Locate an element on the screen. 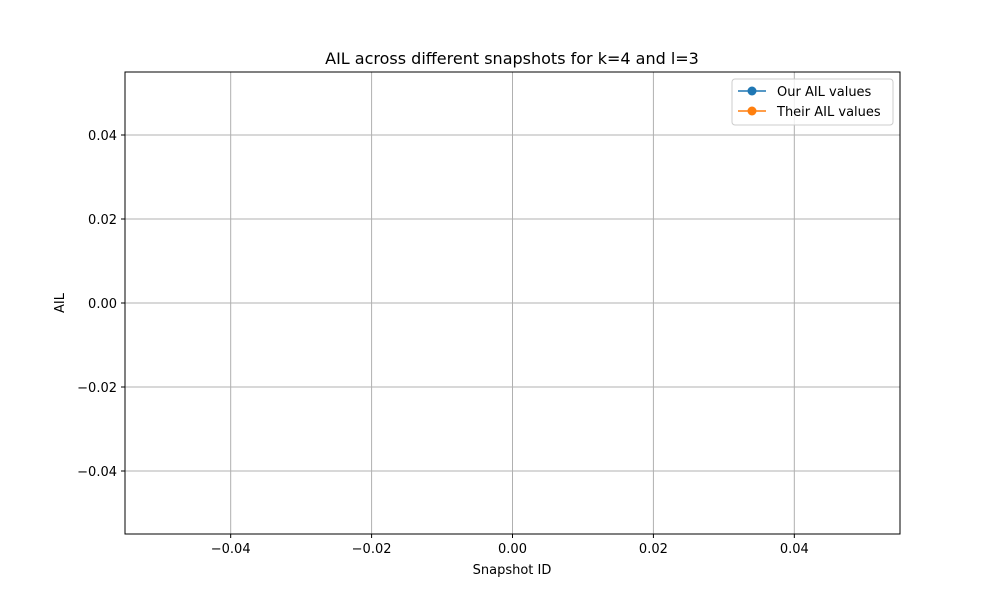 This screenshot has height=600, width=1000. legend-box is located at coordinates (812, 102).